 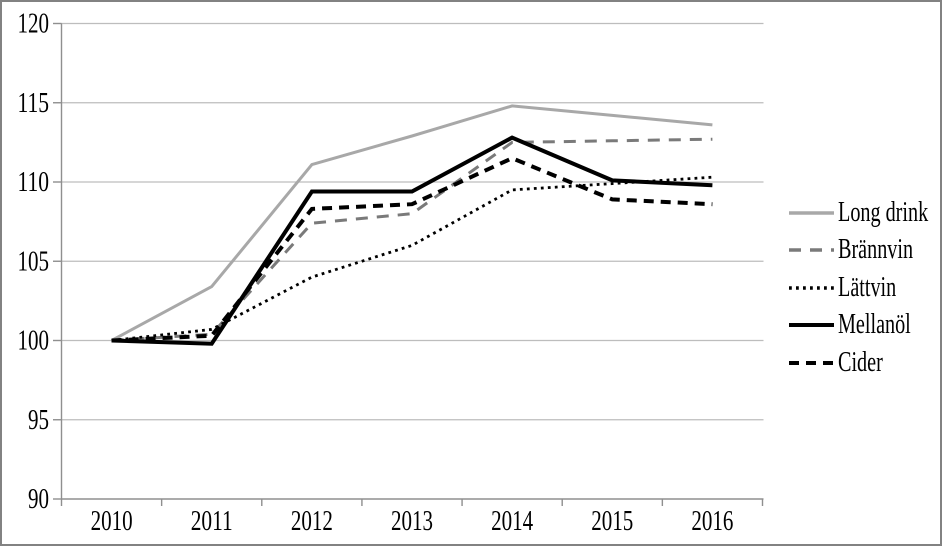 What do you see at coordinates (212, 521) in the screenshot?
I see `x-axis-tick-label: 2011` at bounding box center [212, 521].